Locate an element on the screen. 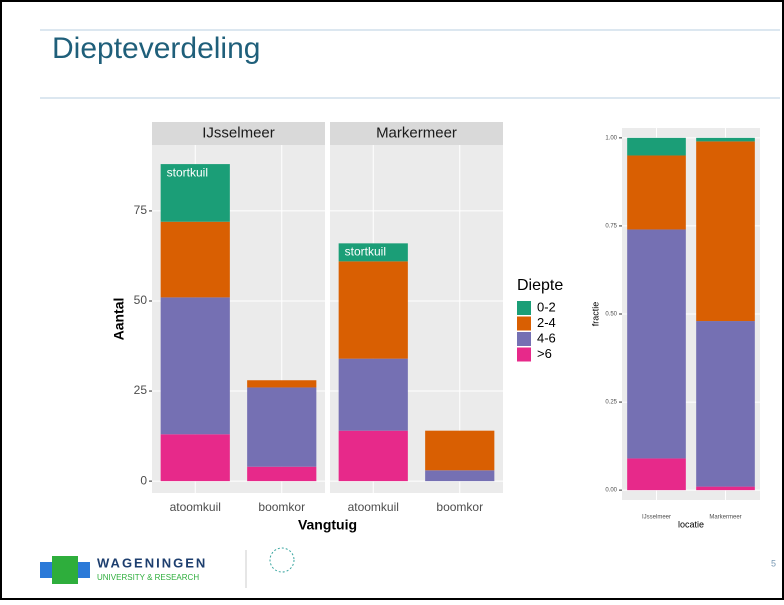 The image size is (784, 605). y-tick-label: 50 is located at coordinates (141, 300).